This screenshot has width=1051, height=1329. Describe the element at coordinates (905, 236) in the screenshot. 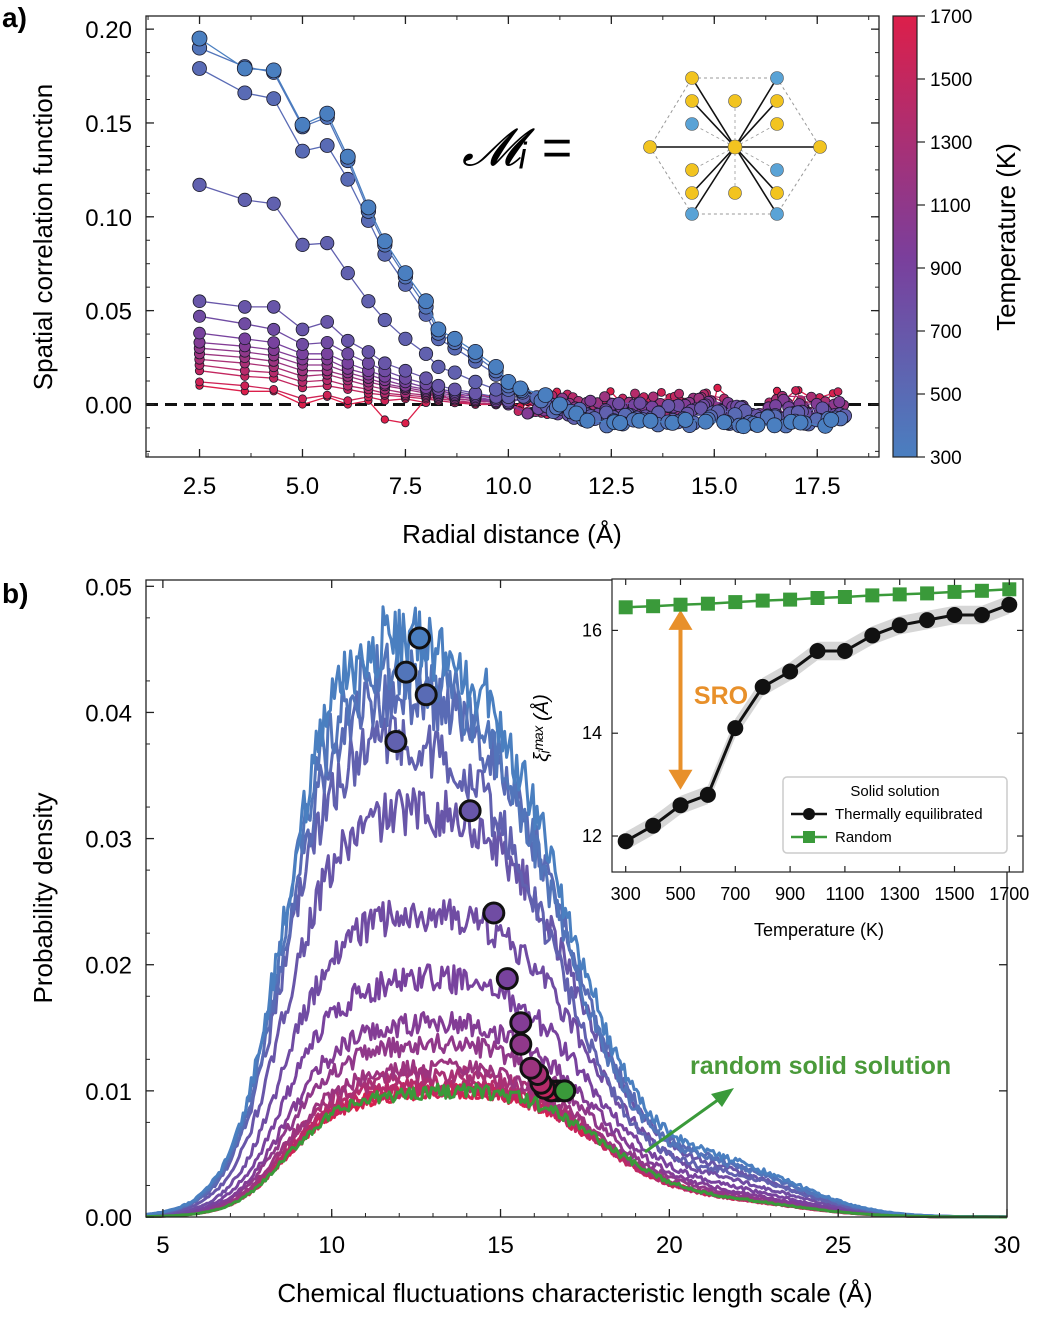

I see `temperature-colorbar` at that location.